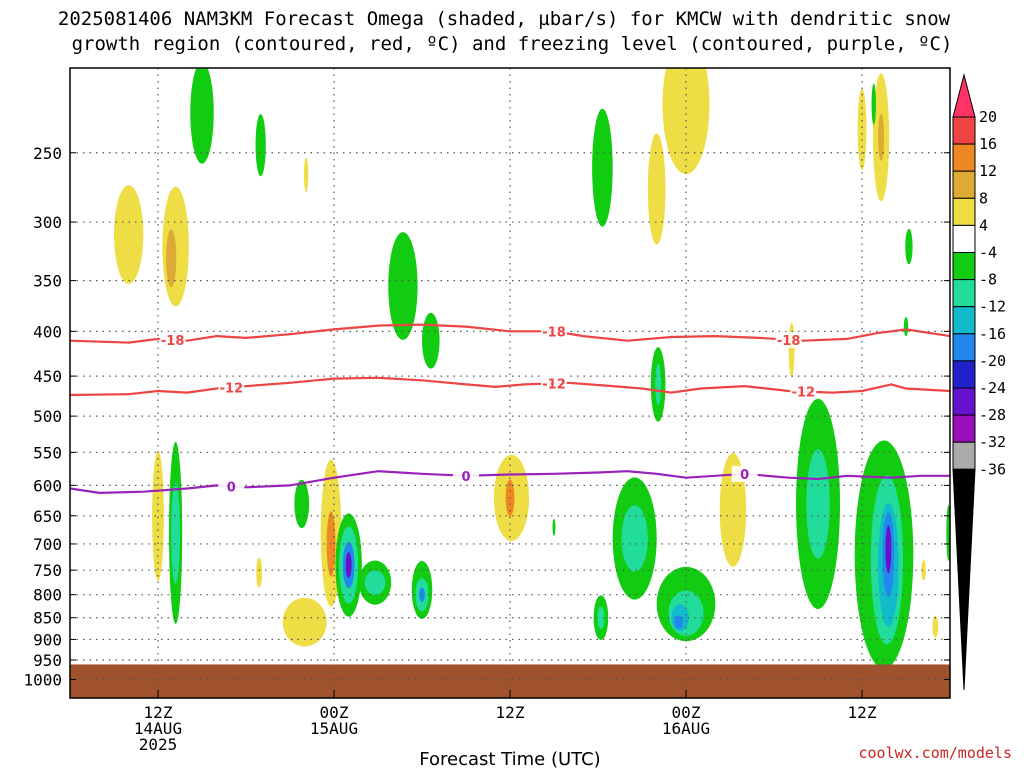 Image resolution: width=1024 pixels, height=768 pixels. I want to click on contour-label-0-2: -18, so click(789, 341).